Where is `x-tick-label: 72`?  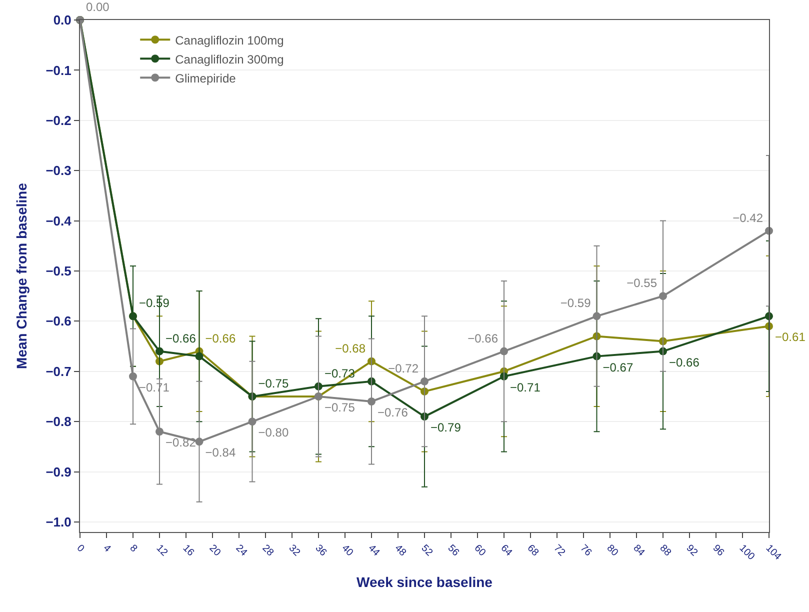
x-tick-label: 72 is located at coordinates (559, 550).